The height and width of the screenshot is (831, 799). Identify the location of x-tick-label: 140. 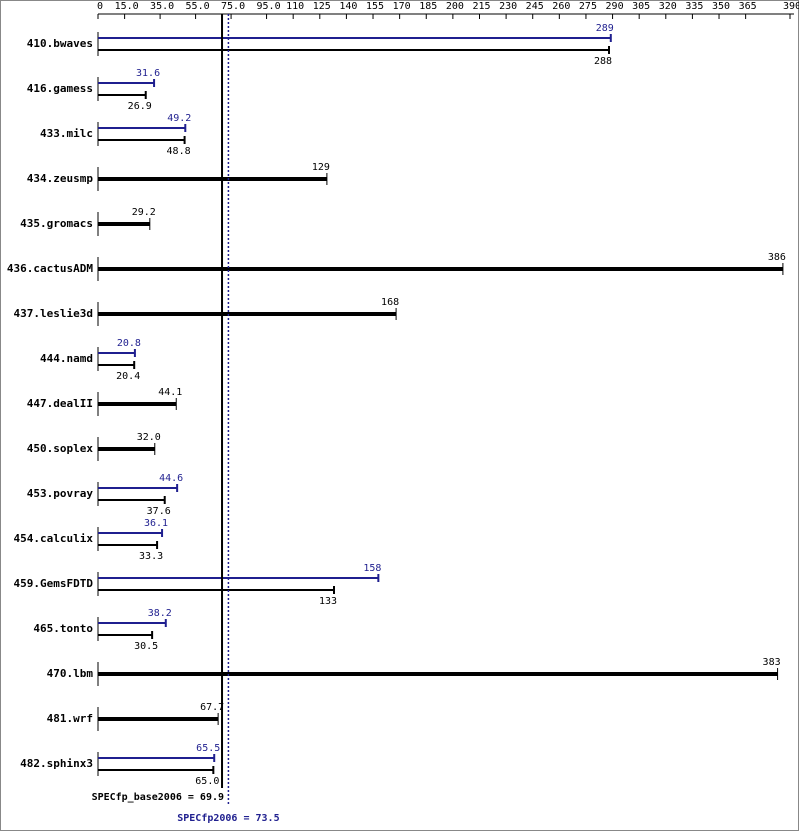
(348, 6).